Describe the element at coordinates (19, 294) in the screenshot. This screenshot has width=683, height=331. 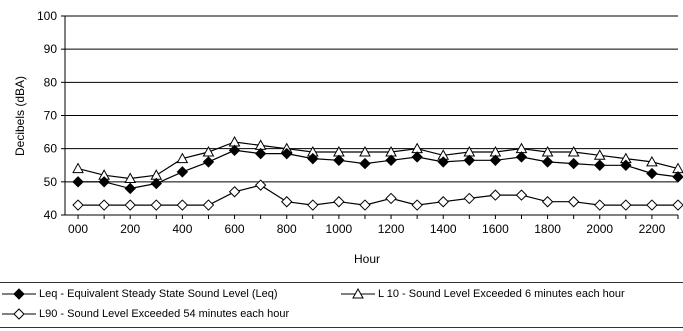
I see `legend-leq-swatch` at that location.